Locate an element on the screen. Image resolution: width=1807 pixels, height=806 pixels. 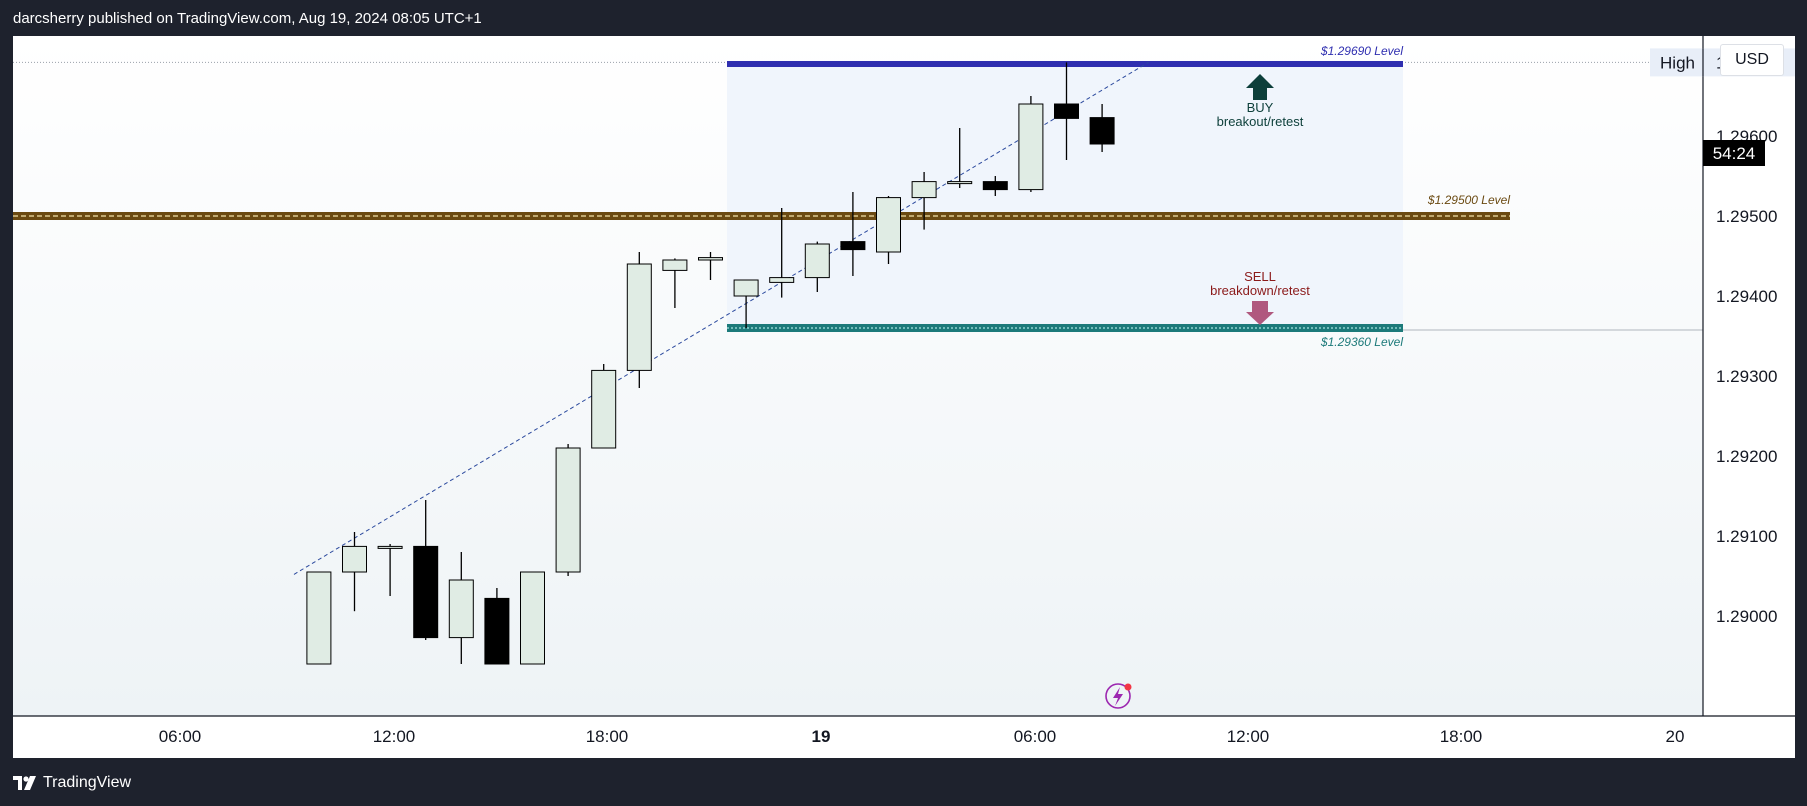
tradingview-logo: TradingView is located at coordinates (72, 783).